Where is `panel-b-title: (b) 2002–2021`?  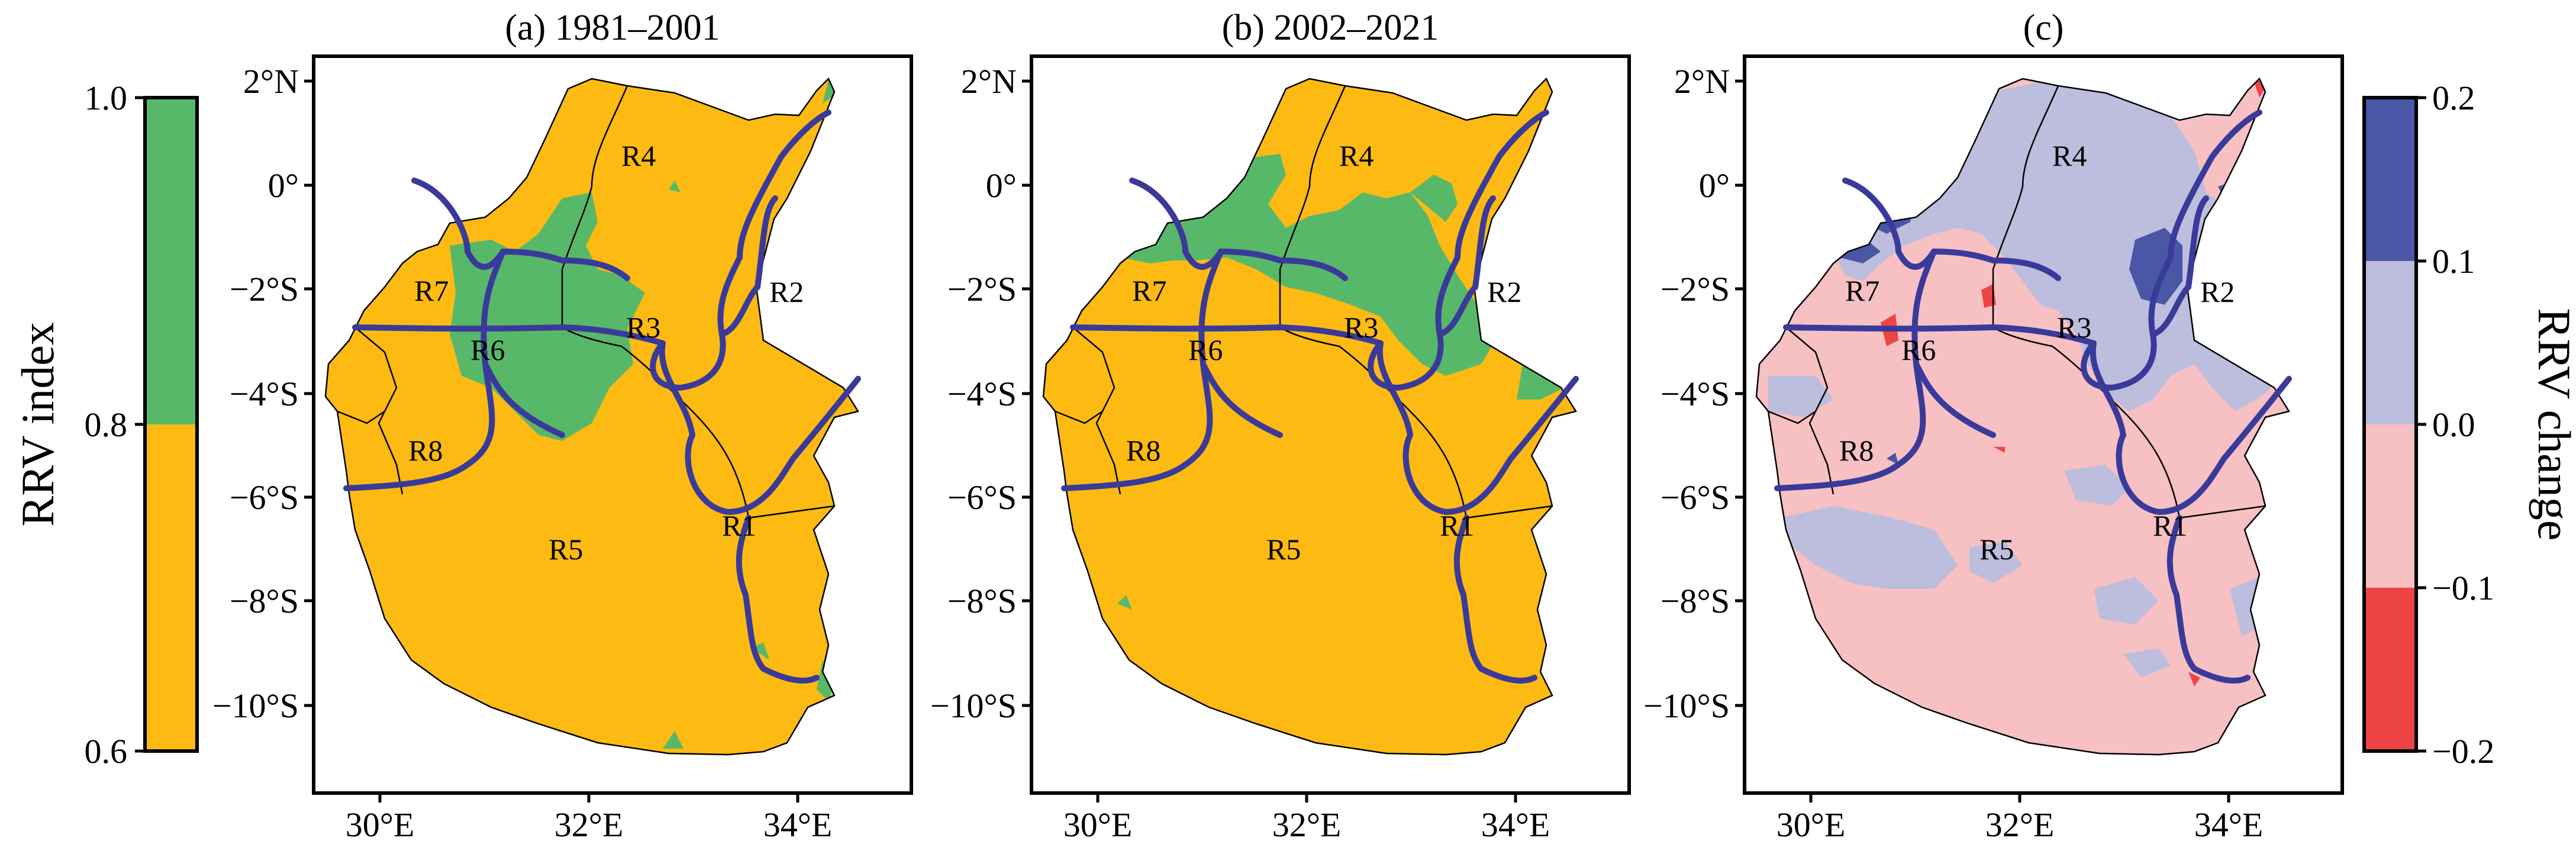
panel-b-title: (b) 2002–2021 is located at coordinates (1330, 28).